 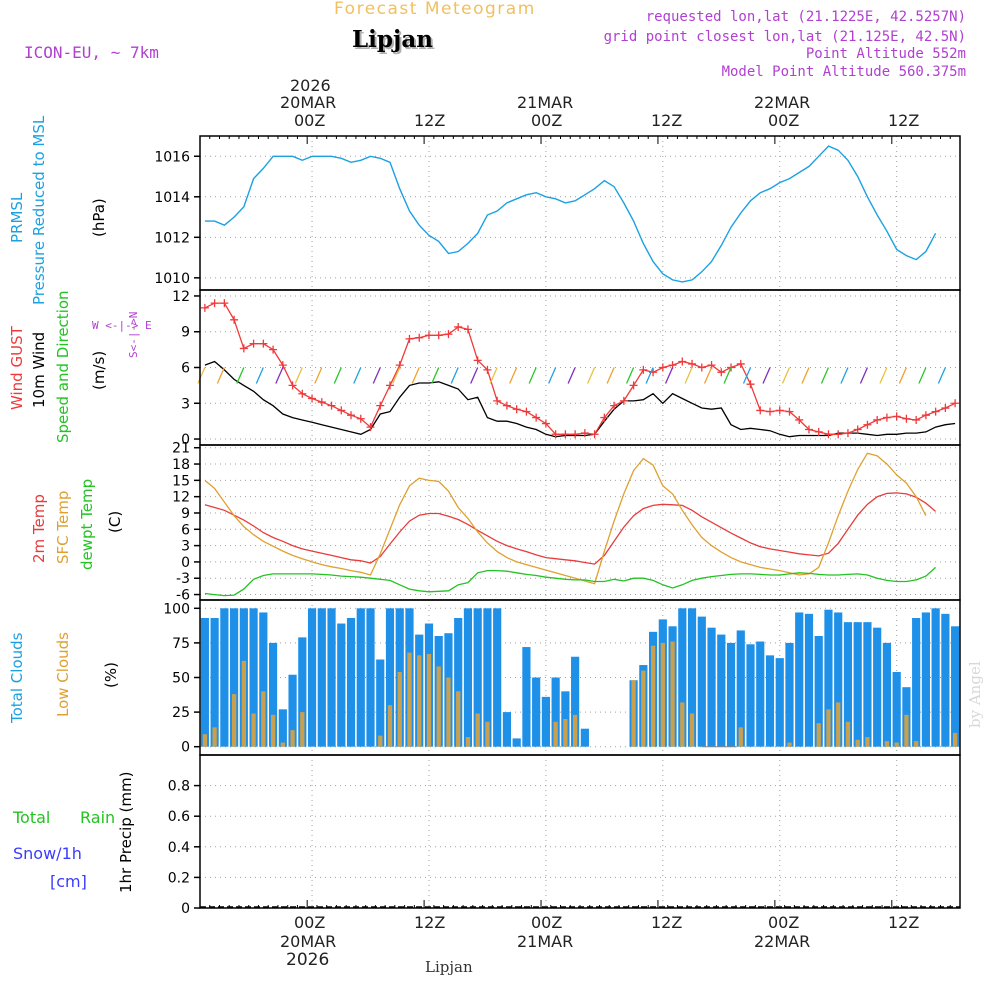 What do you see at coordinates (580, 831) in the screenshot?
I see `panel-frame` at bounding box center [580, 831].